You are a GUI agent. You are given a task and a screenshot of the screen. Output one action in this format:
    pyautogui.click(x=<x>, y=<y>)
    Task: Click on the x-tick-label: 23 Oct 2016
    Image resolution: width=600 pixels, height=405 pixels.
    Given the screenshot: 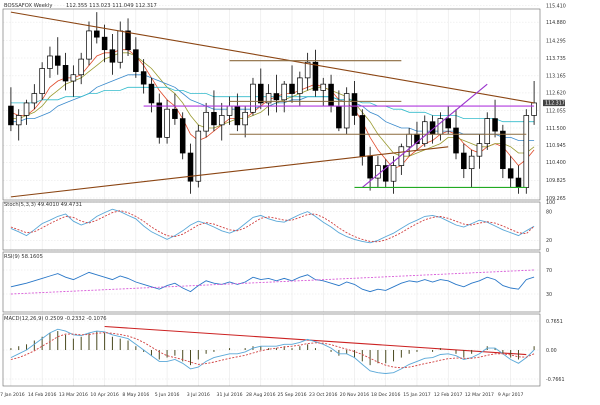 What is the action you would take?
    pyautogui.click(x=323, y=395)
    